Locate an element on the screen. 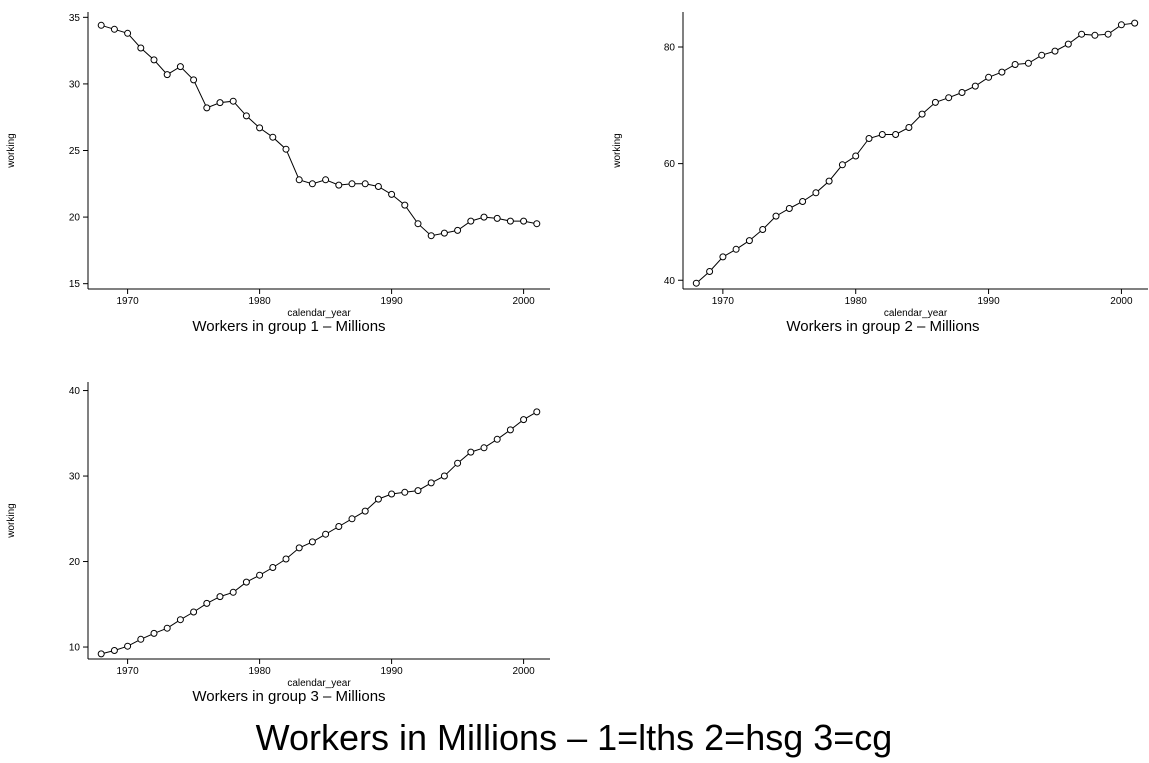 Image resolution: width=1149 pixels, height=763 pixels. x-tick-label: 1980 is located at coordinates (856, 301).